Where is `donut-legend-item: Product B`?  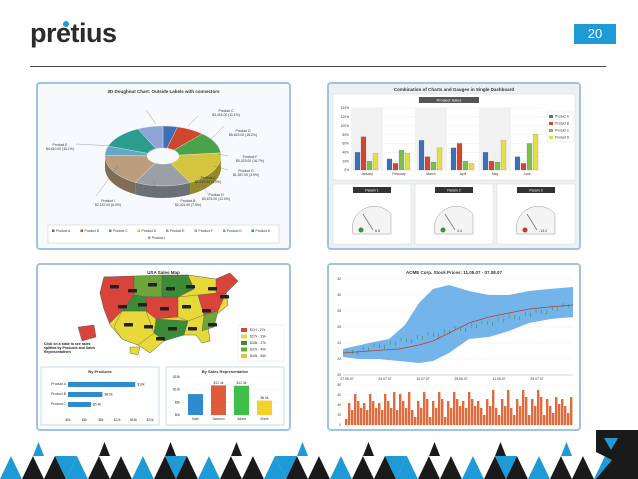 donut-legend-item: Product B is located at coordinates (92, 231).